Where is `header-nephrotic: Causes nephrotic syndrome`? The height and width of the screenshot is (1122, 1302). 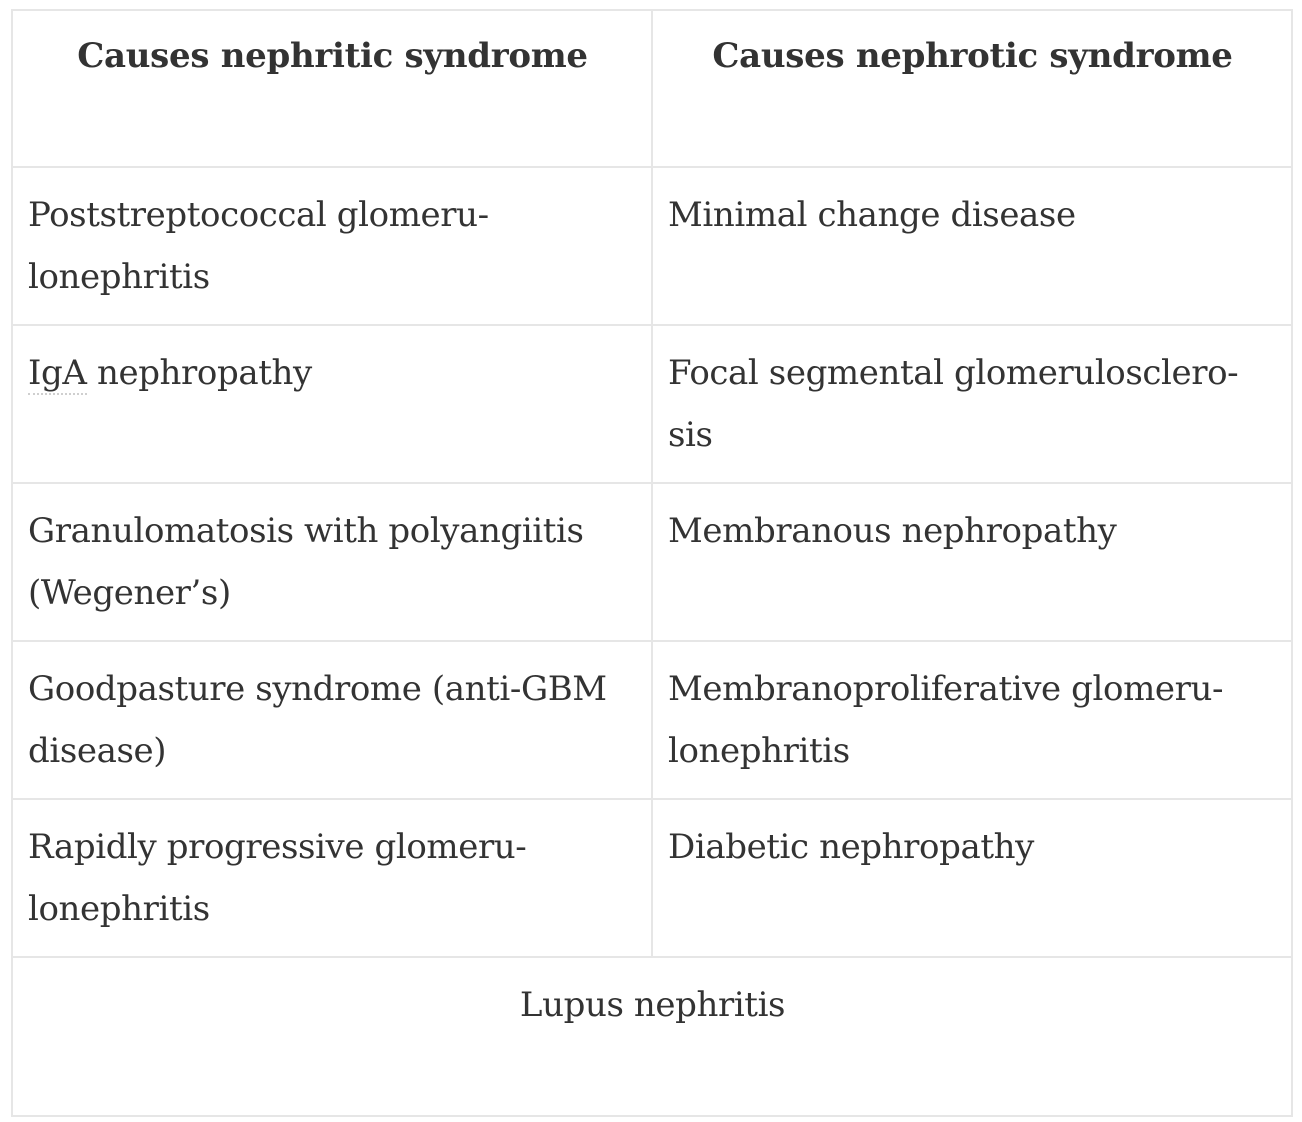
header-nephrotic: Causes nephrotic syndrome is located at coordinates (972, 88).